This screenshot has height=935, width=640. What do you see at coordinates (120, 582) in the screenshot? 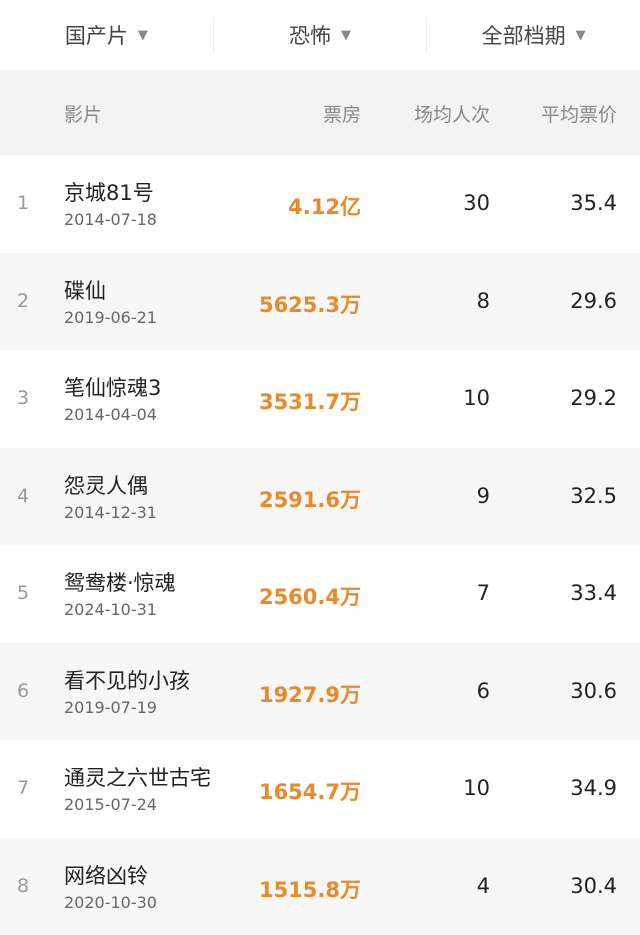
I see `film-title: 鸳鸯楼·惊魂` at bounding box center [120, 582].